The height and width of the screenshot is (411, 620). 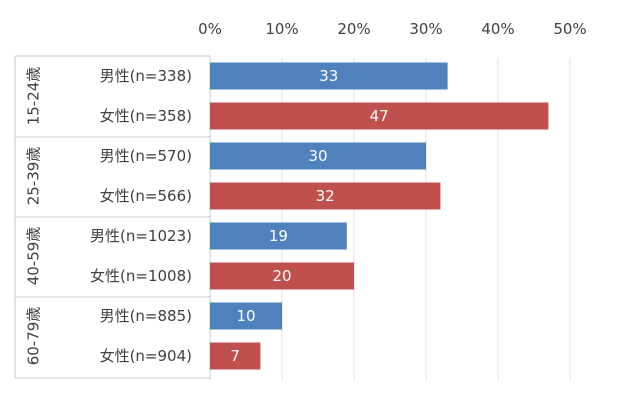 I want to click on data-label: 47, so click(x=379, y=116).